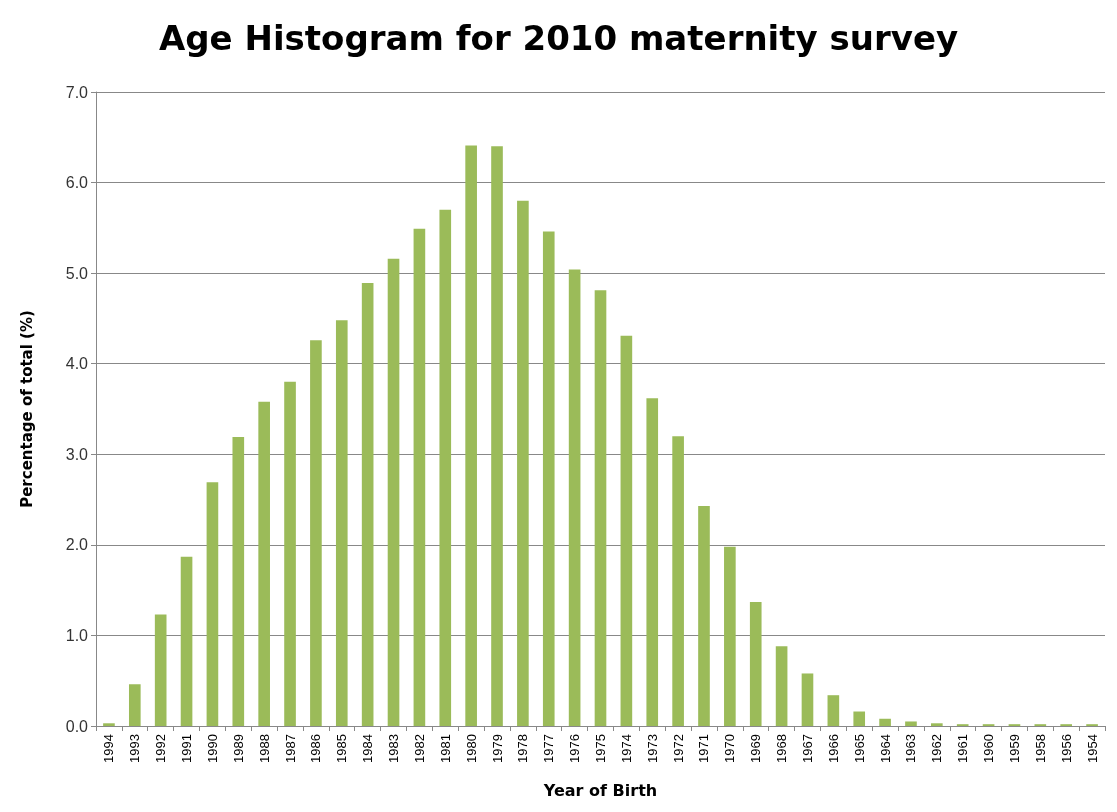 This screenshot has height=812, width=1117. Describe the element at coordinates (782, 748) in the screenshot. I see `x-tick-label: 1968` at that location.